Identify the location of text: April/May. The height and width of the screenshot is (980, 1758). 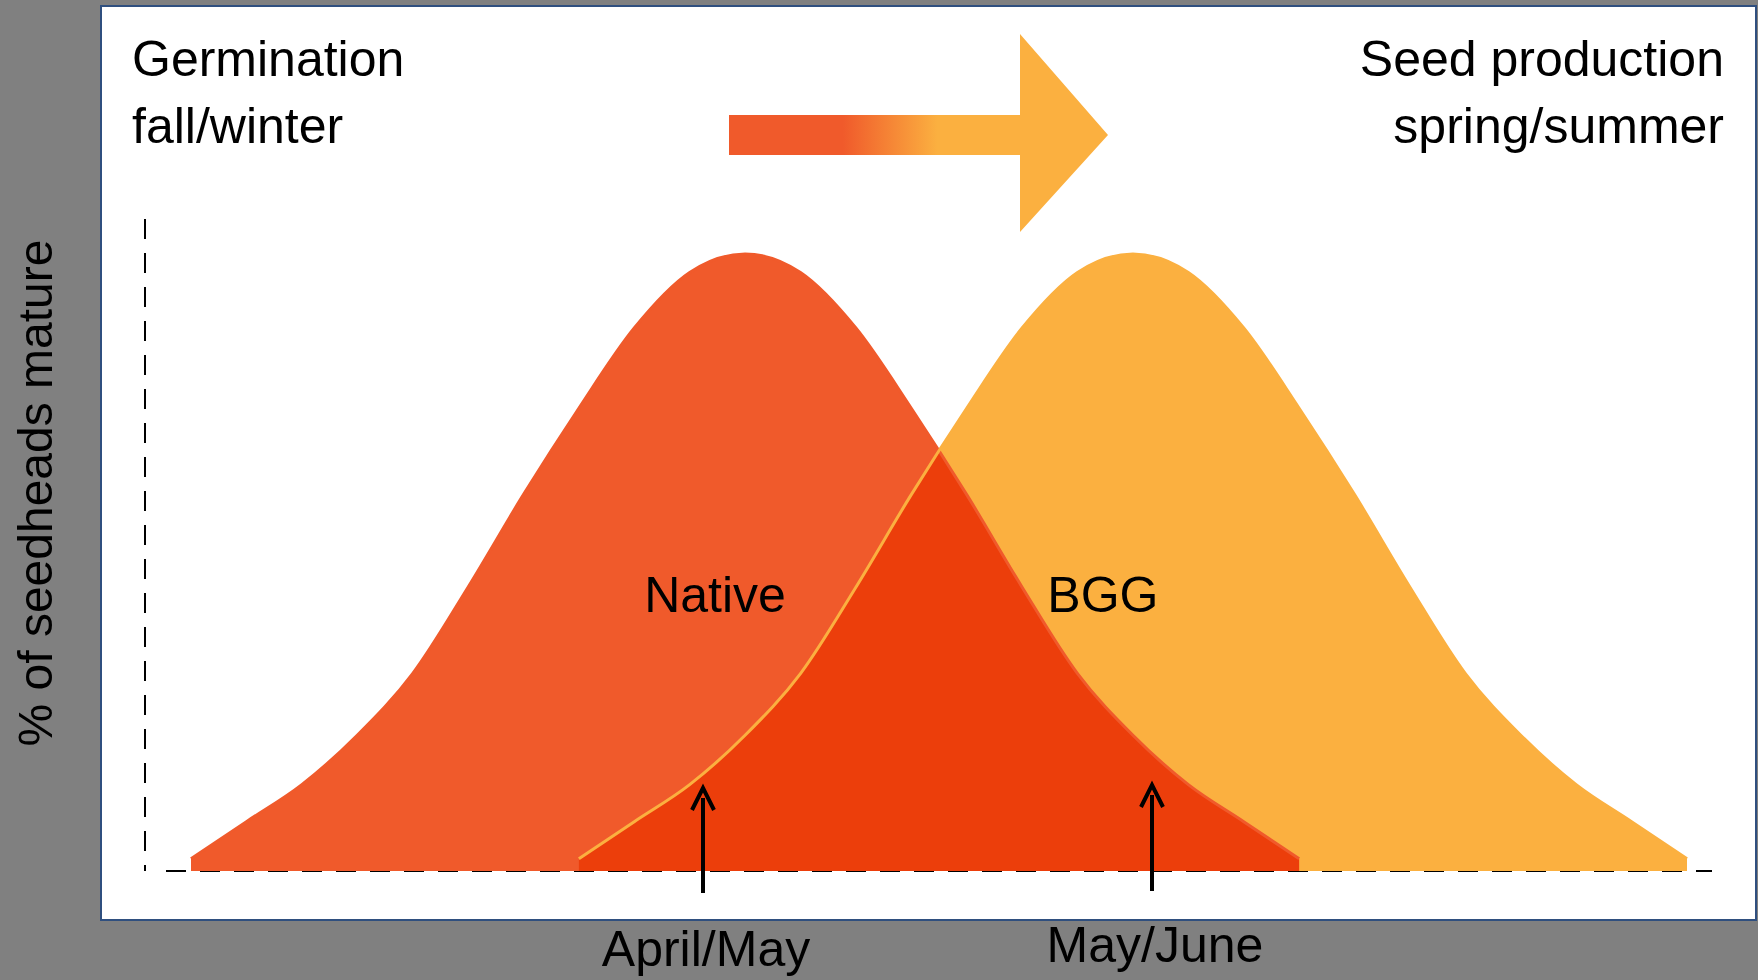
(706, 949).